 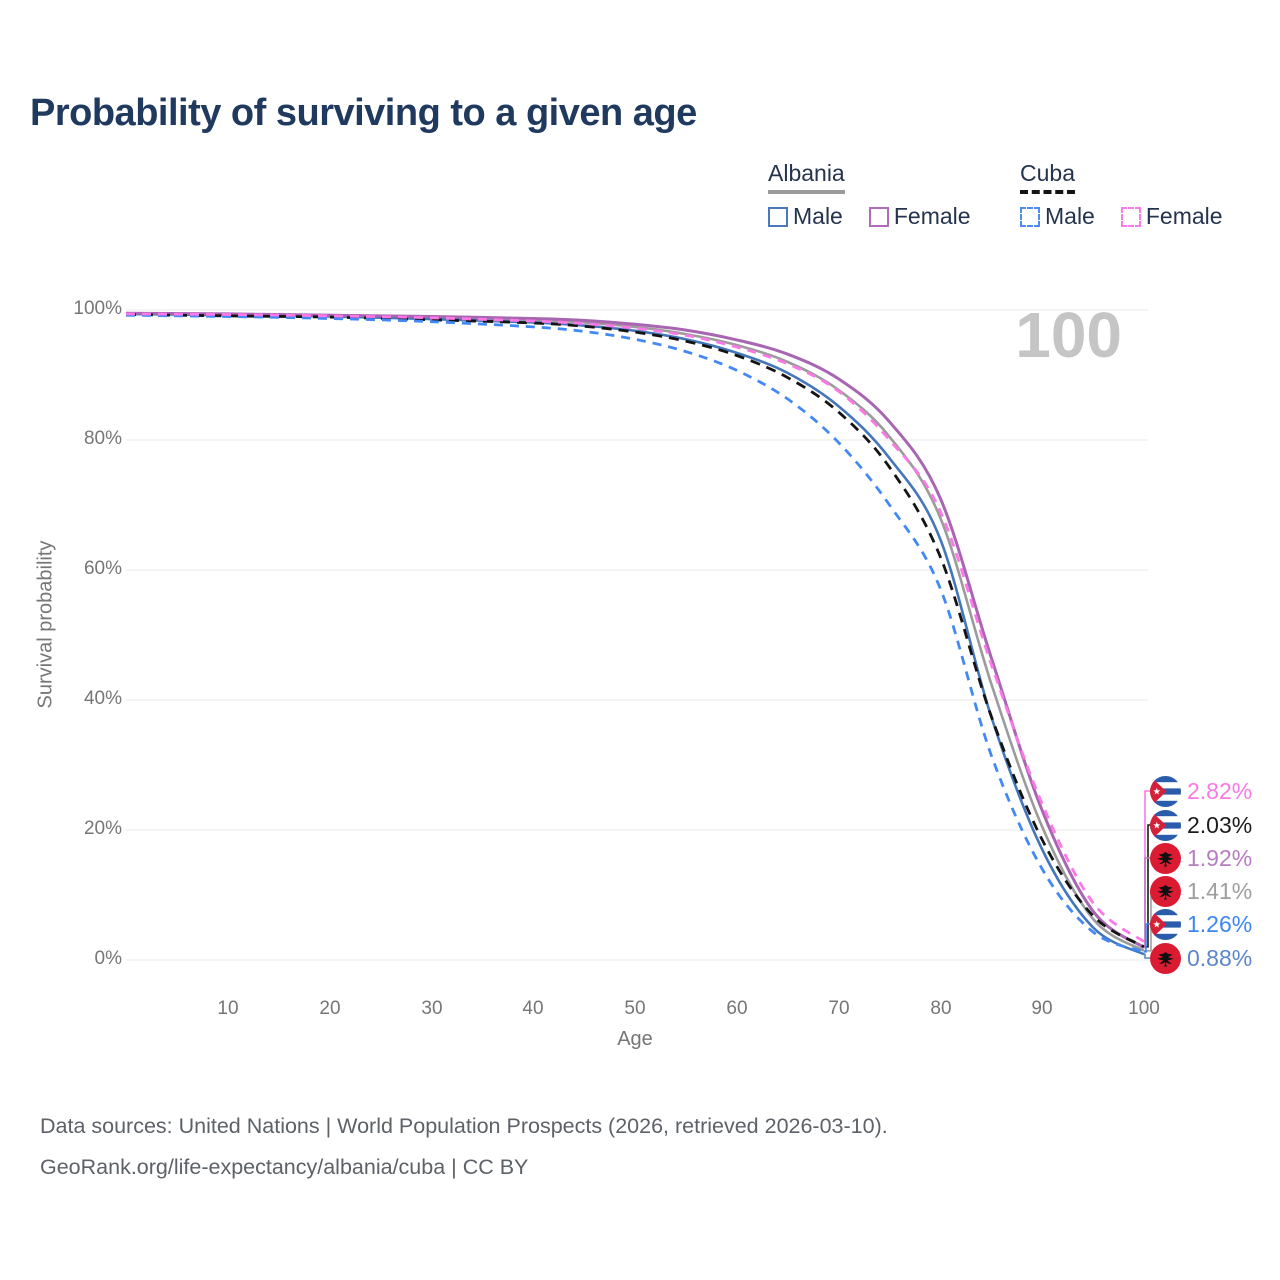 What do you see at coordinates (102, 438) in the screenshot?
I see `y-tick: 80%` at bounding box center [102, 438].